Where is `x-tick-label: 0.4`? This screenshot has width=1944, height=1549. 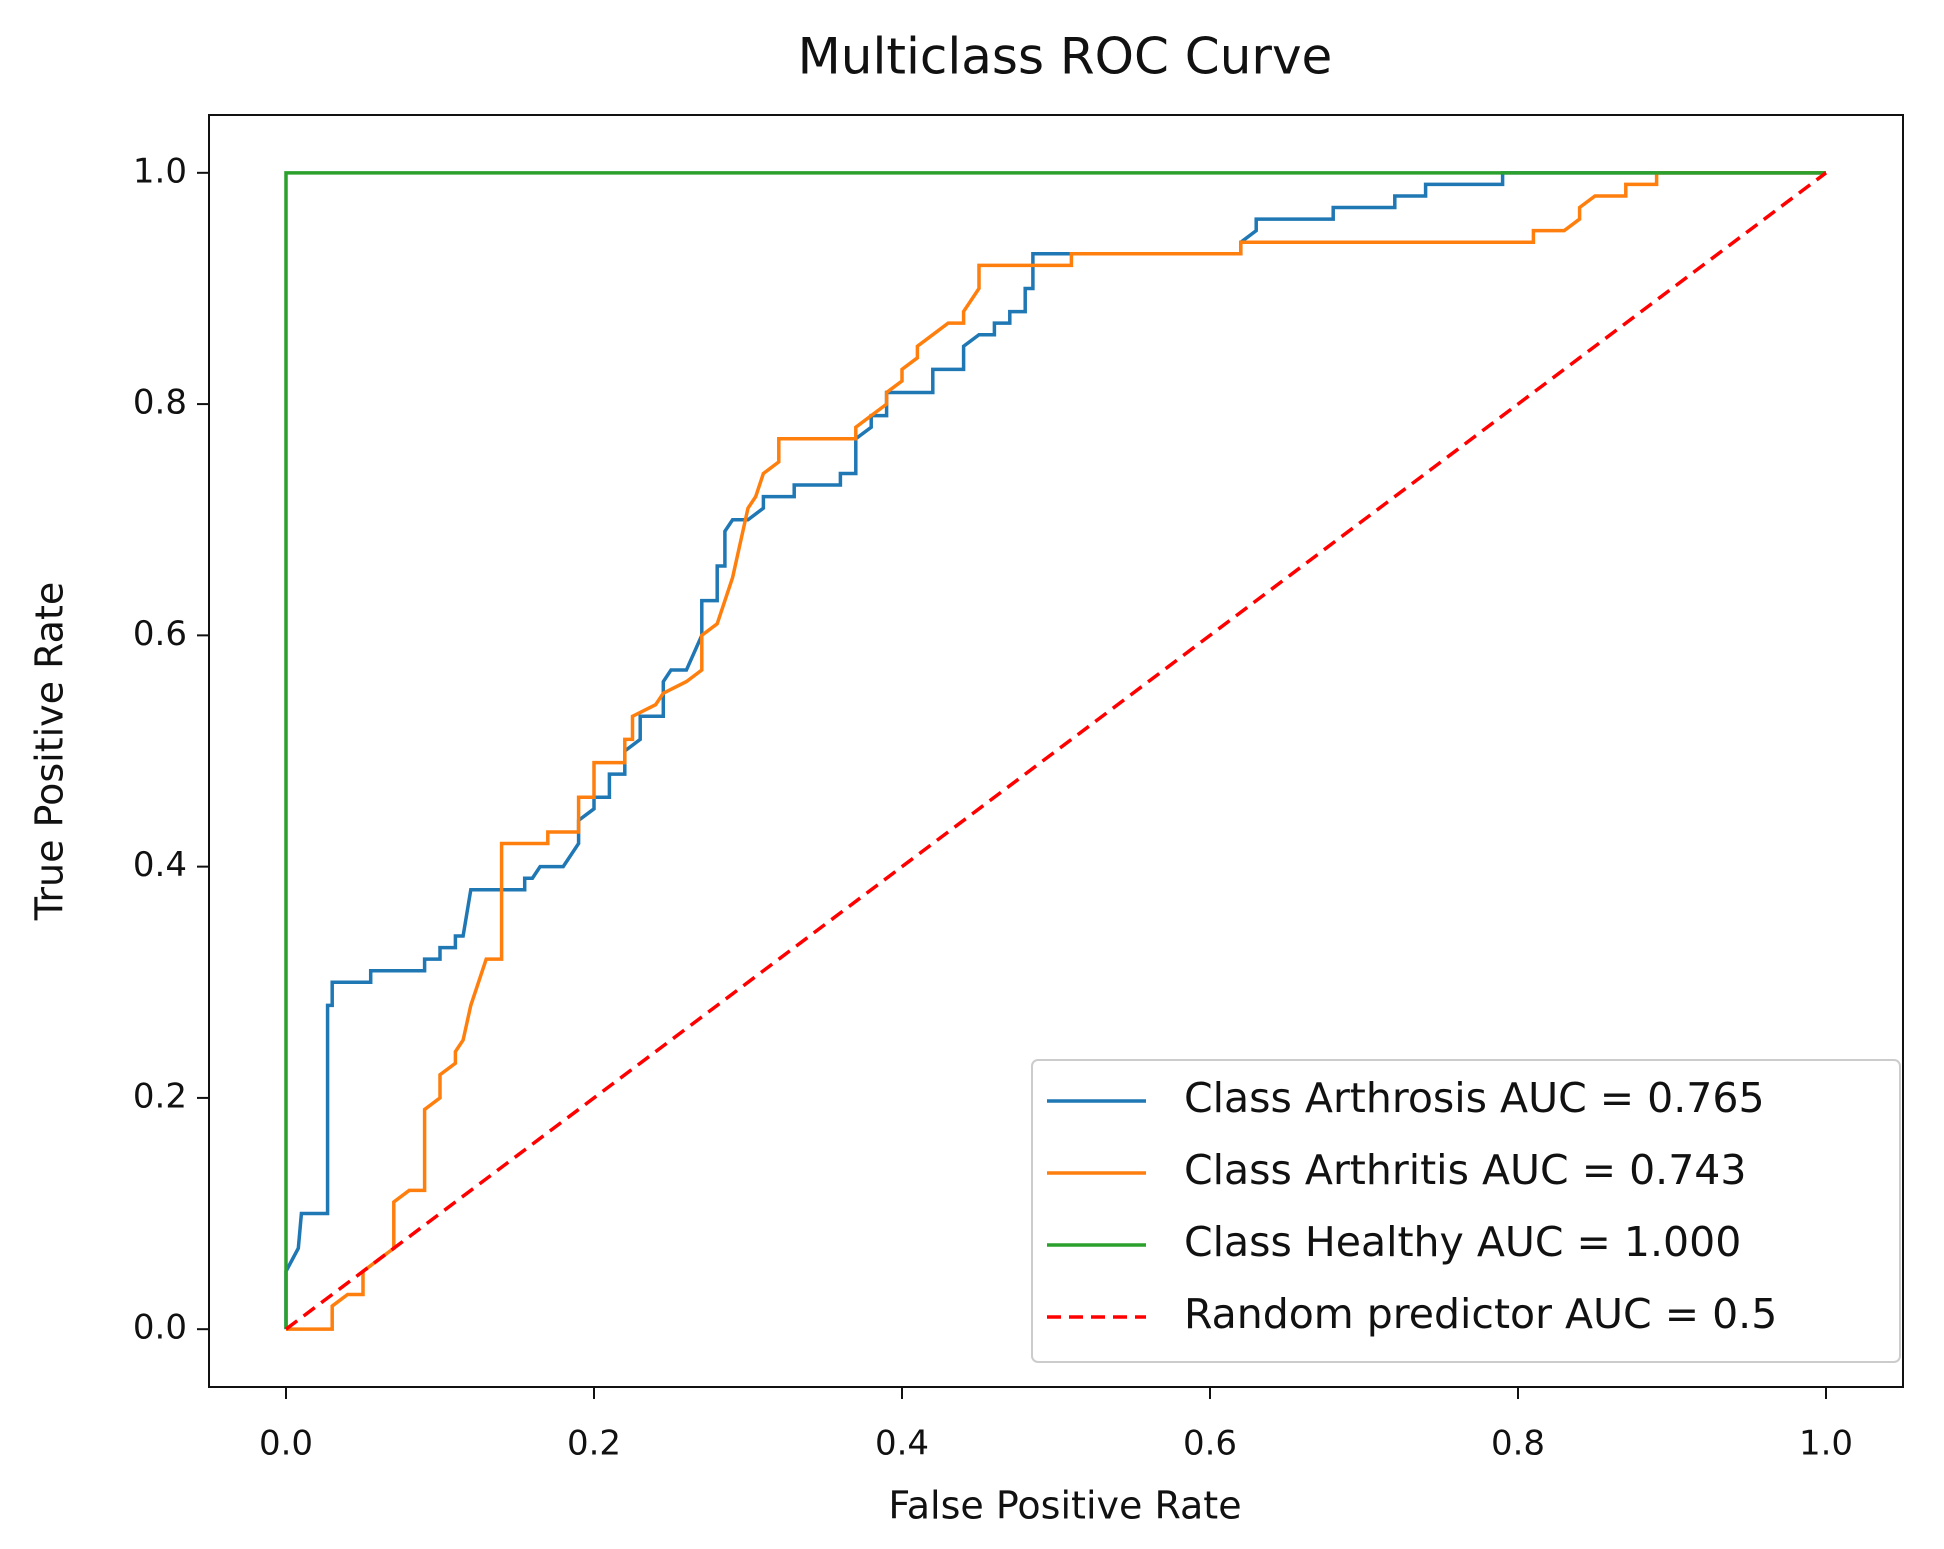 x-tick-label: 0.4 is located at coordinates (902, 1444).